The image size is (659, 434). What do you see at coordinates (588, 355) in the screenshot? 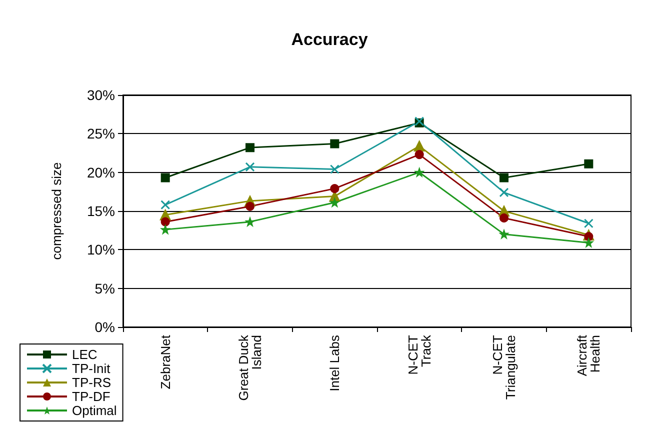
I see `x-tick-label: Aircraft Health` at bounding box center [588, 355].